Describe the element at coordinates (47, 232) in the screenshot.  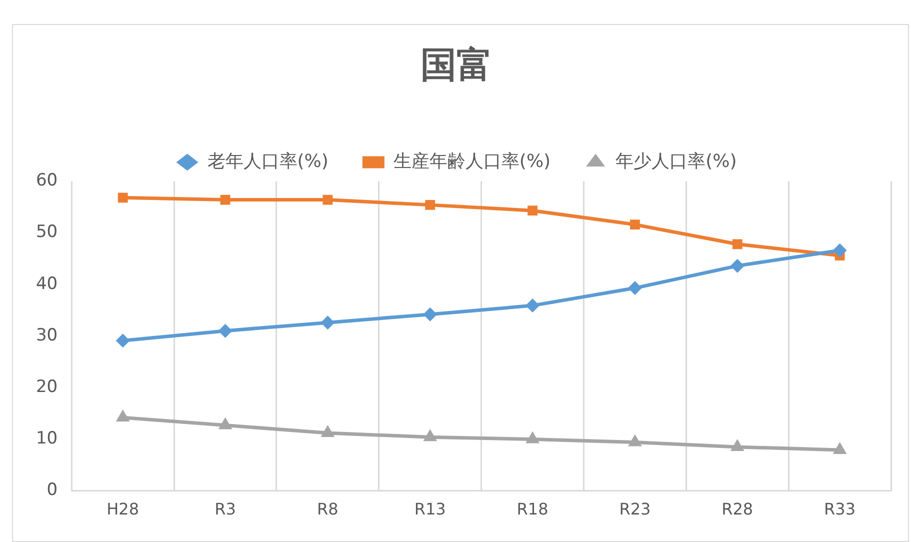
I see `y-tick-label: 50` at that location.